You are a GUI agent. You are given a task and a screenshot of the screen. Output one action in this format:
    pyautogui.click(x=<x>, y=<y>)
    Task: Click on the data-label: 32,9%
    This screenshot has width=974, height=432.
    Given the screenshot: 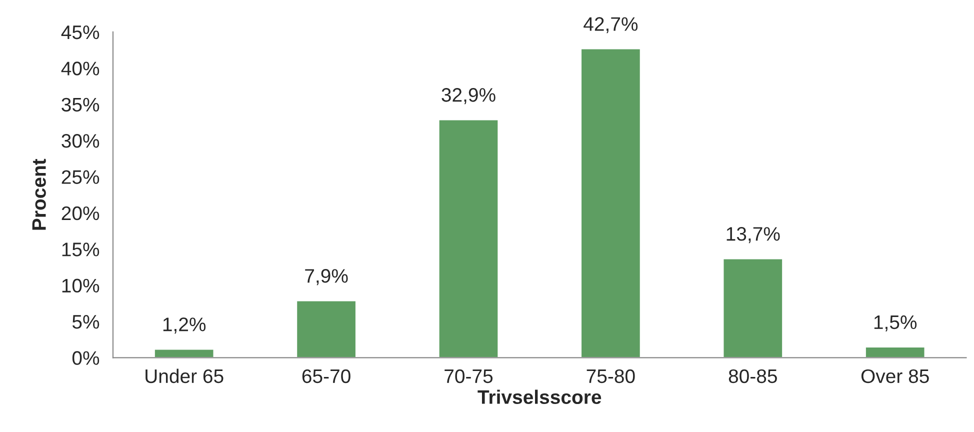 What is the action you would take?
    pyautogui.click(x=469, y=96)
    